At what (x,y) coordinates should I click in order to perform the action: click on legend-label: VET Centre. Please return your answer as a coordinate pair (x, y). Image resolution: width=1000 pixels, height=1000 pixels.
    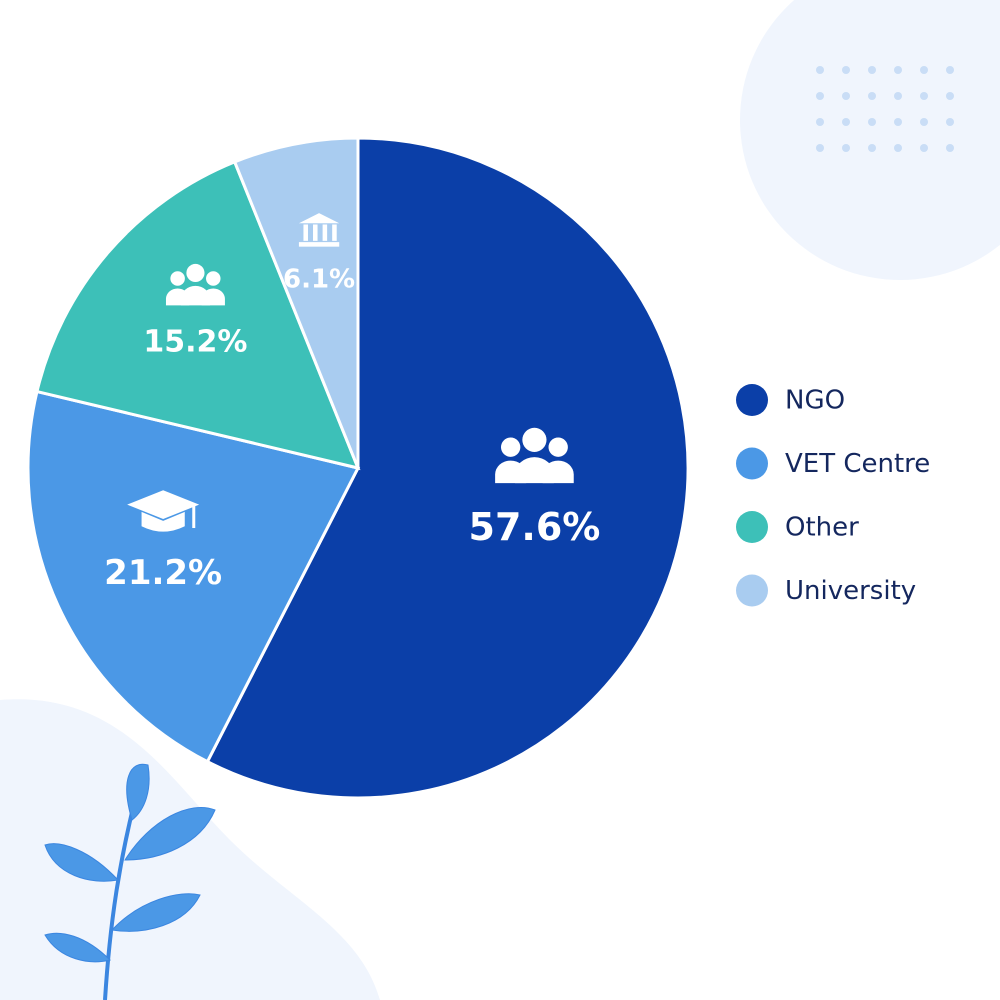
    Looking at the image, I should click on (857, 464).